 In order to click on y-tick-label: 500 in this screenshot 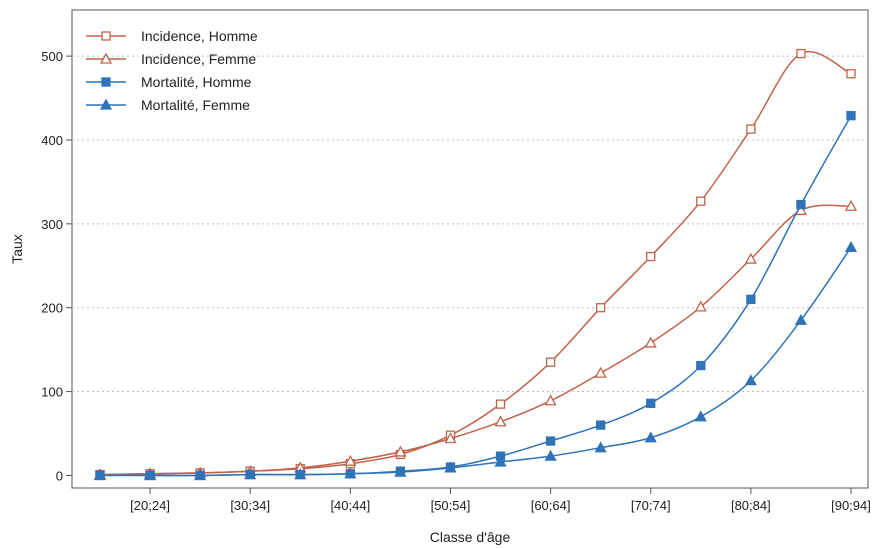, I will do `click(52, 56)`.